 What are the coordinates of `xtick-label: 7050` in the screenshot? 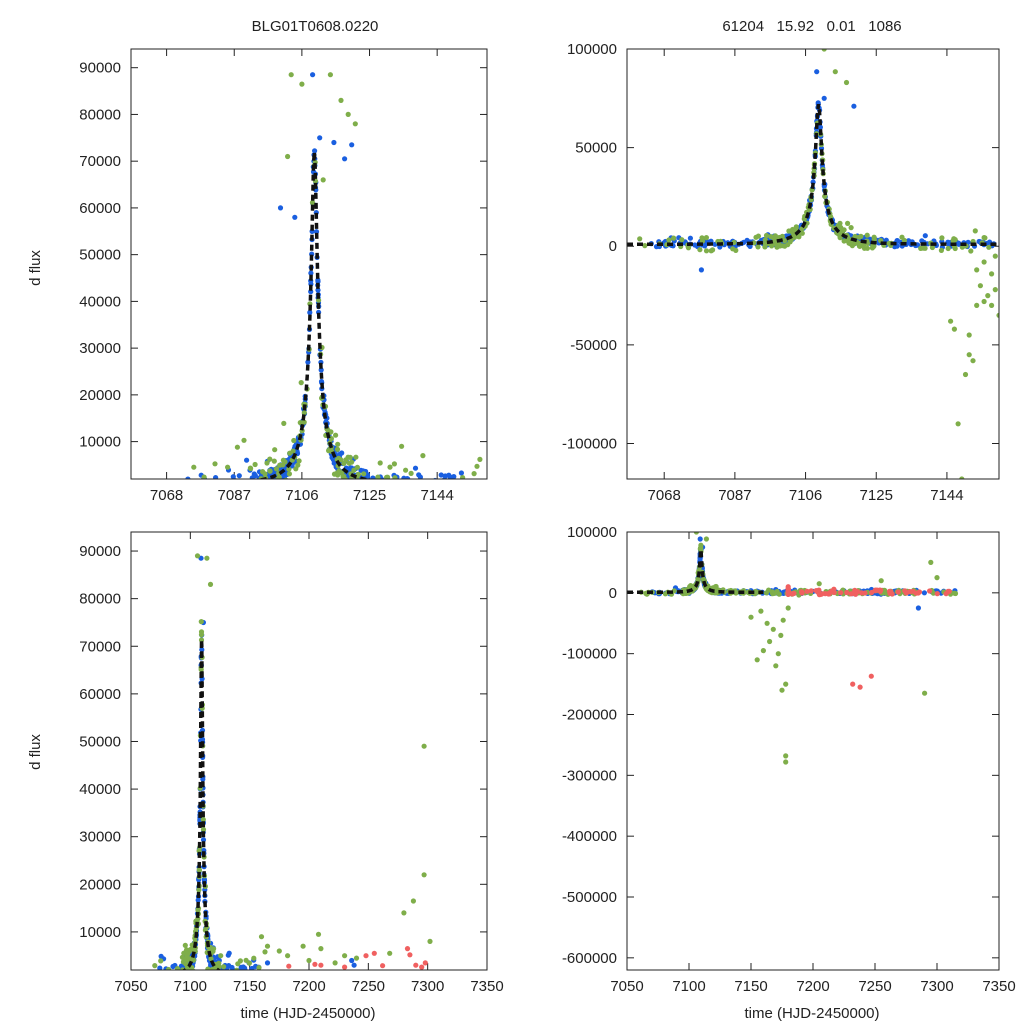 It's located at (130, 986).